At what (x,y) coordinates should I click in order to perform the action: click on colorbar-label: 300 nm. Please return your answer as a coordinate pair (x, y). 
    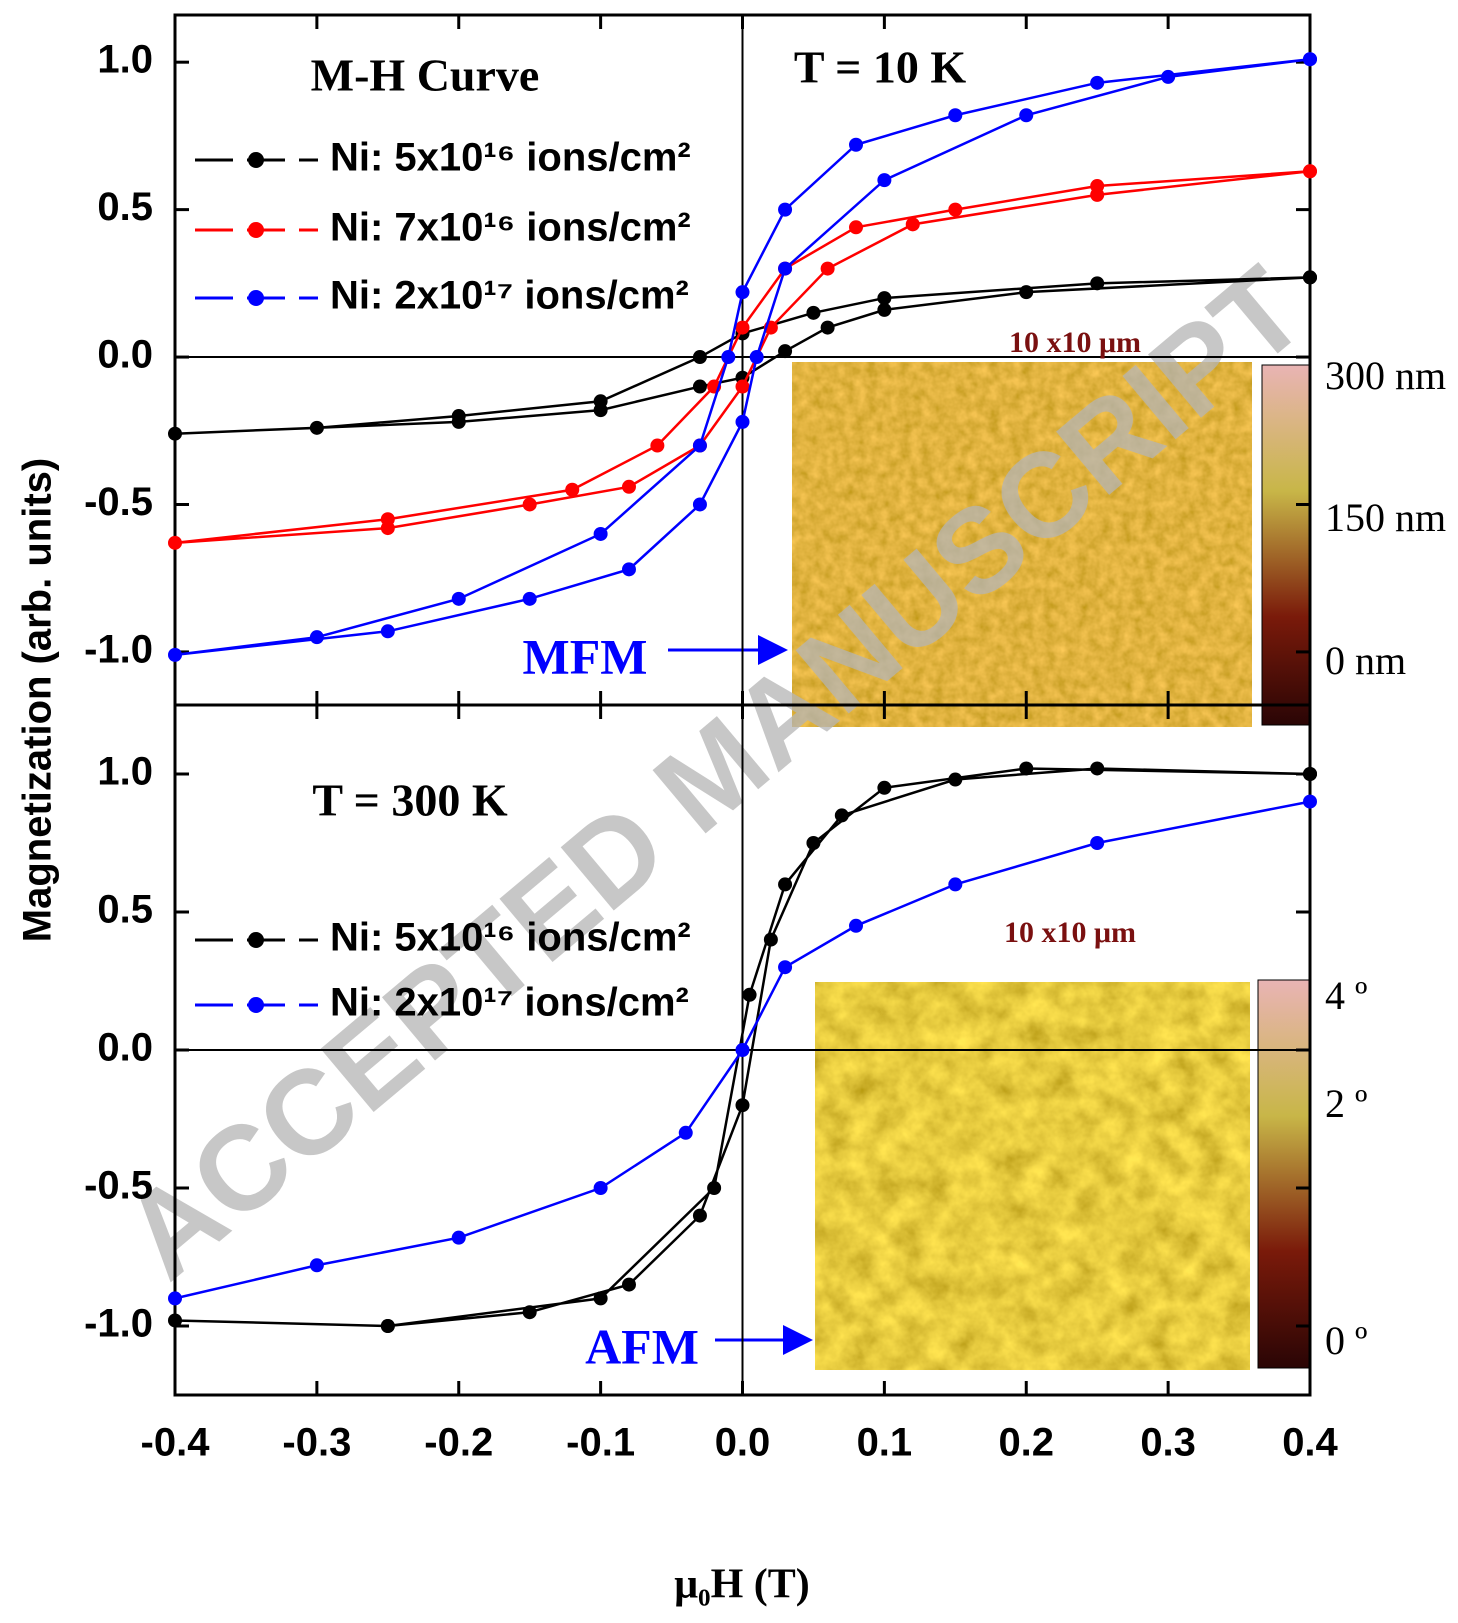
    Looking at the image, I should click on (1385, 375).